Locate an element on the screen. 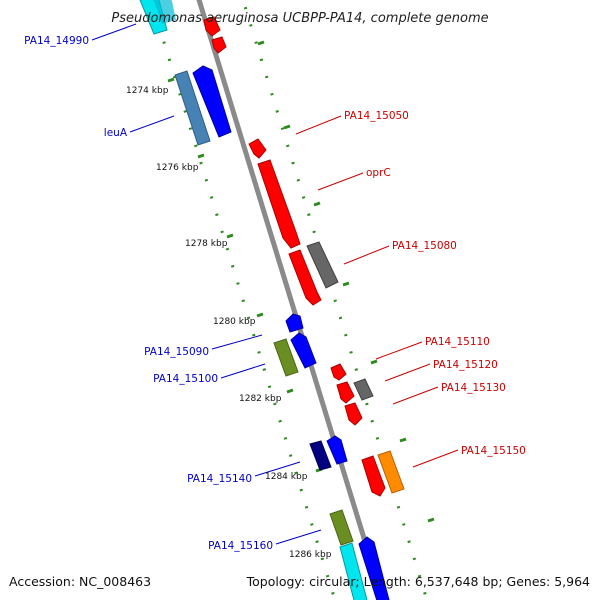  gene-label-PA14_15080: PA14_15080 is located at coordinates (424, 246).